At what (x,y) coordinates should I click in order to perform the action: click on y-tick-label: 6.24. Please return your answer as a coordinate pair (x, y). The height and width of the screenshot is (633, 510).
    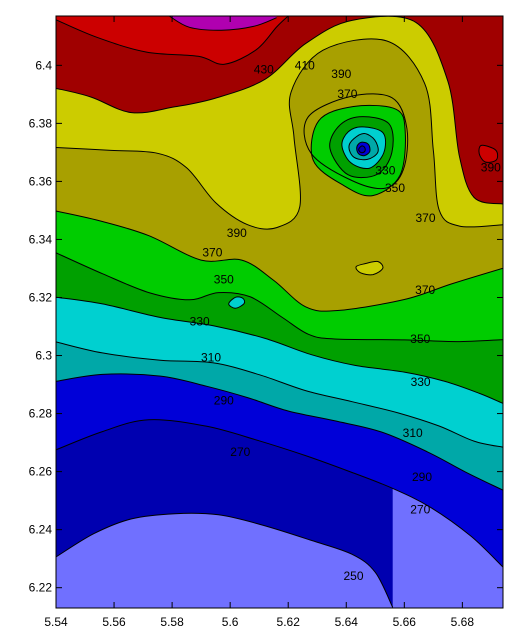
    Looking at the image, I should click on (41, 530).